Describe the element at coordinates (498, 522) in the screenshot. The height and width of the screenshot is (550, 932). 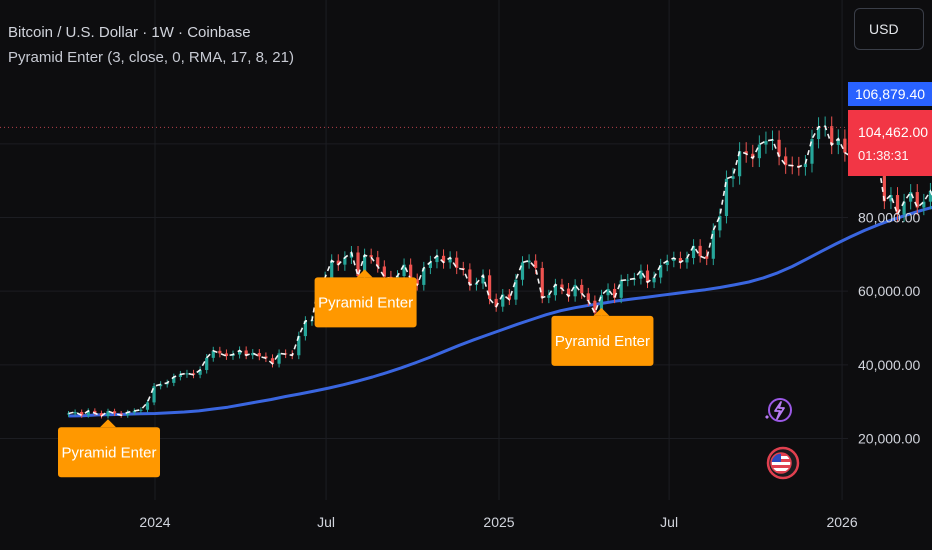
I see `x-tick-label: 2025` at that location.